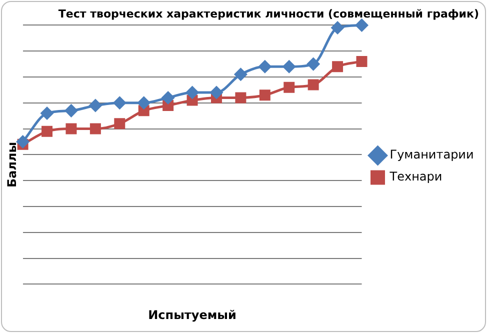 This screenshot has width=487, height=333. I want to click on legend-label: Технари, so click(415, 177).